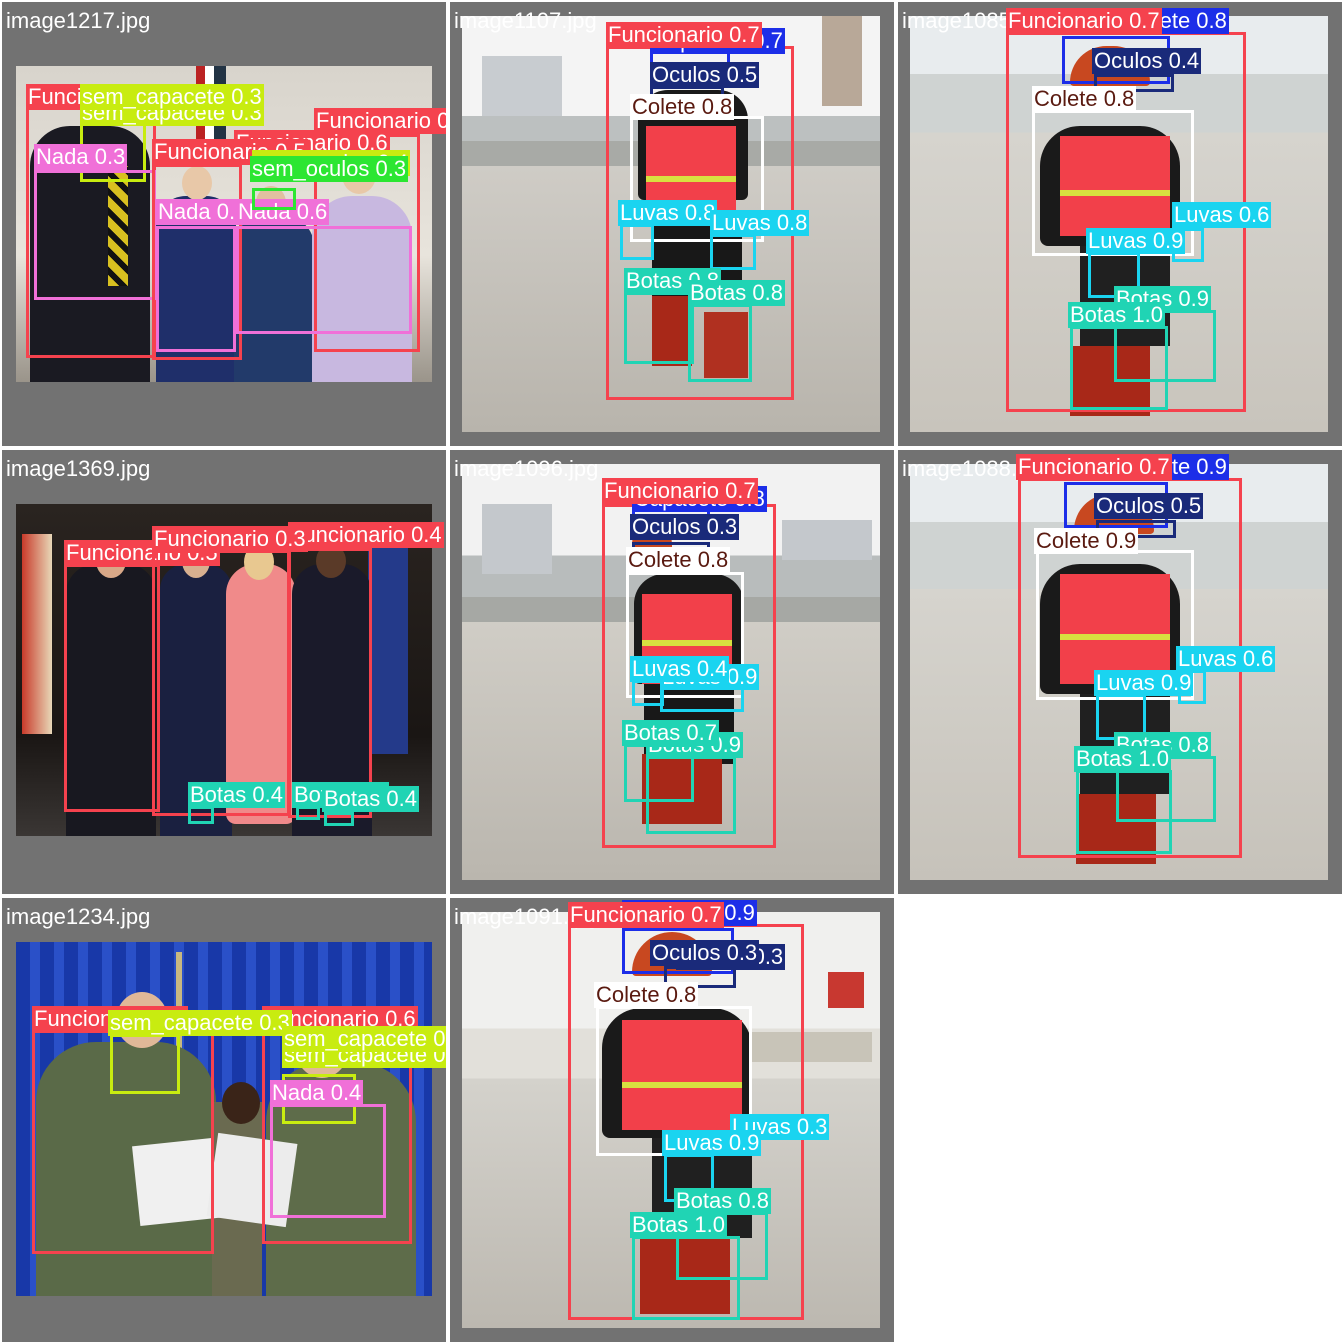  Describe the element at coordinates (670, 733) in the screenshot. I see `detection-label: Botas 0.7` at that location.